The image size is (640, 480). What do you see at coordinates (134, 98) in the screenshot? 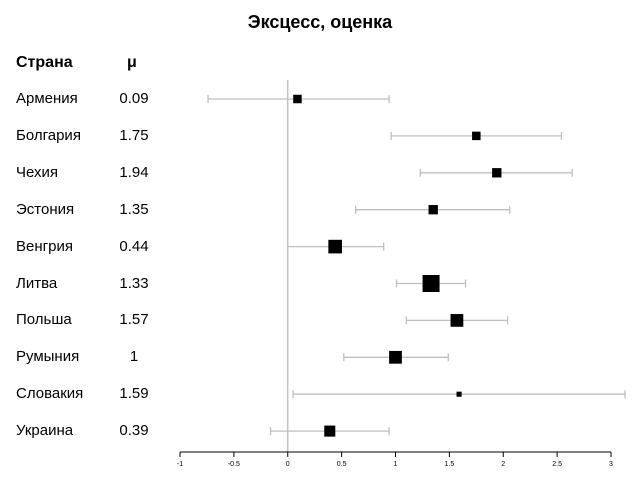
I see `row-mu-value: 0.09` at bounding box center [134, 98].